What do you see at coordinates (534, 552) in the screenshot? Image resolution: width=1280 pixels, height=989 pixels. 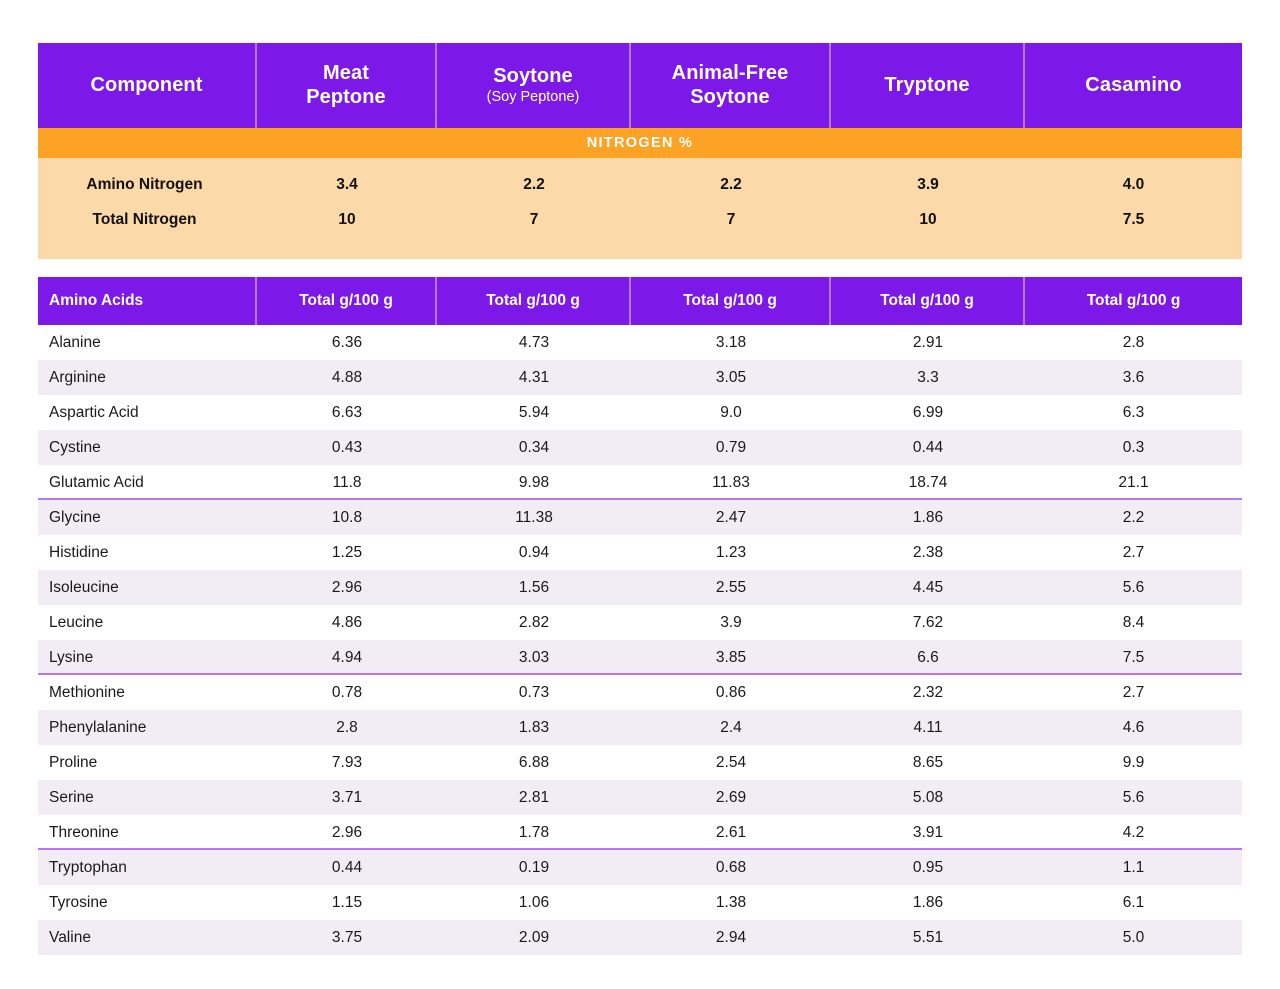 I see `cell-value: 0.94` at bounding box center [534, 552].